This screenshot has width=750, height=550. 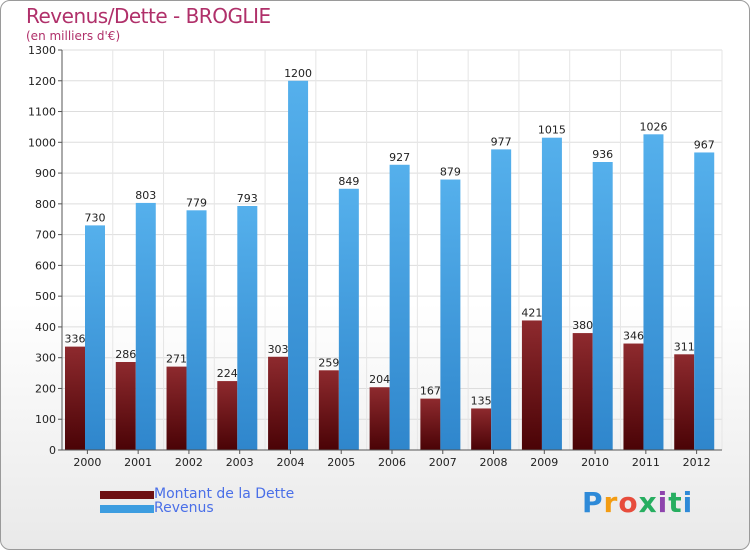 What do you see at coordinates (501, 141) in the screenshot?
I see `data-label-revenue: 977` at bounding box center [501, 141].